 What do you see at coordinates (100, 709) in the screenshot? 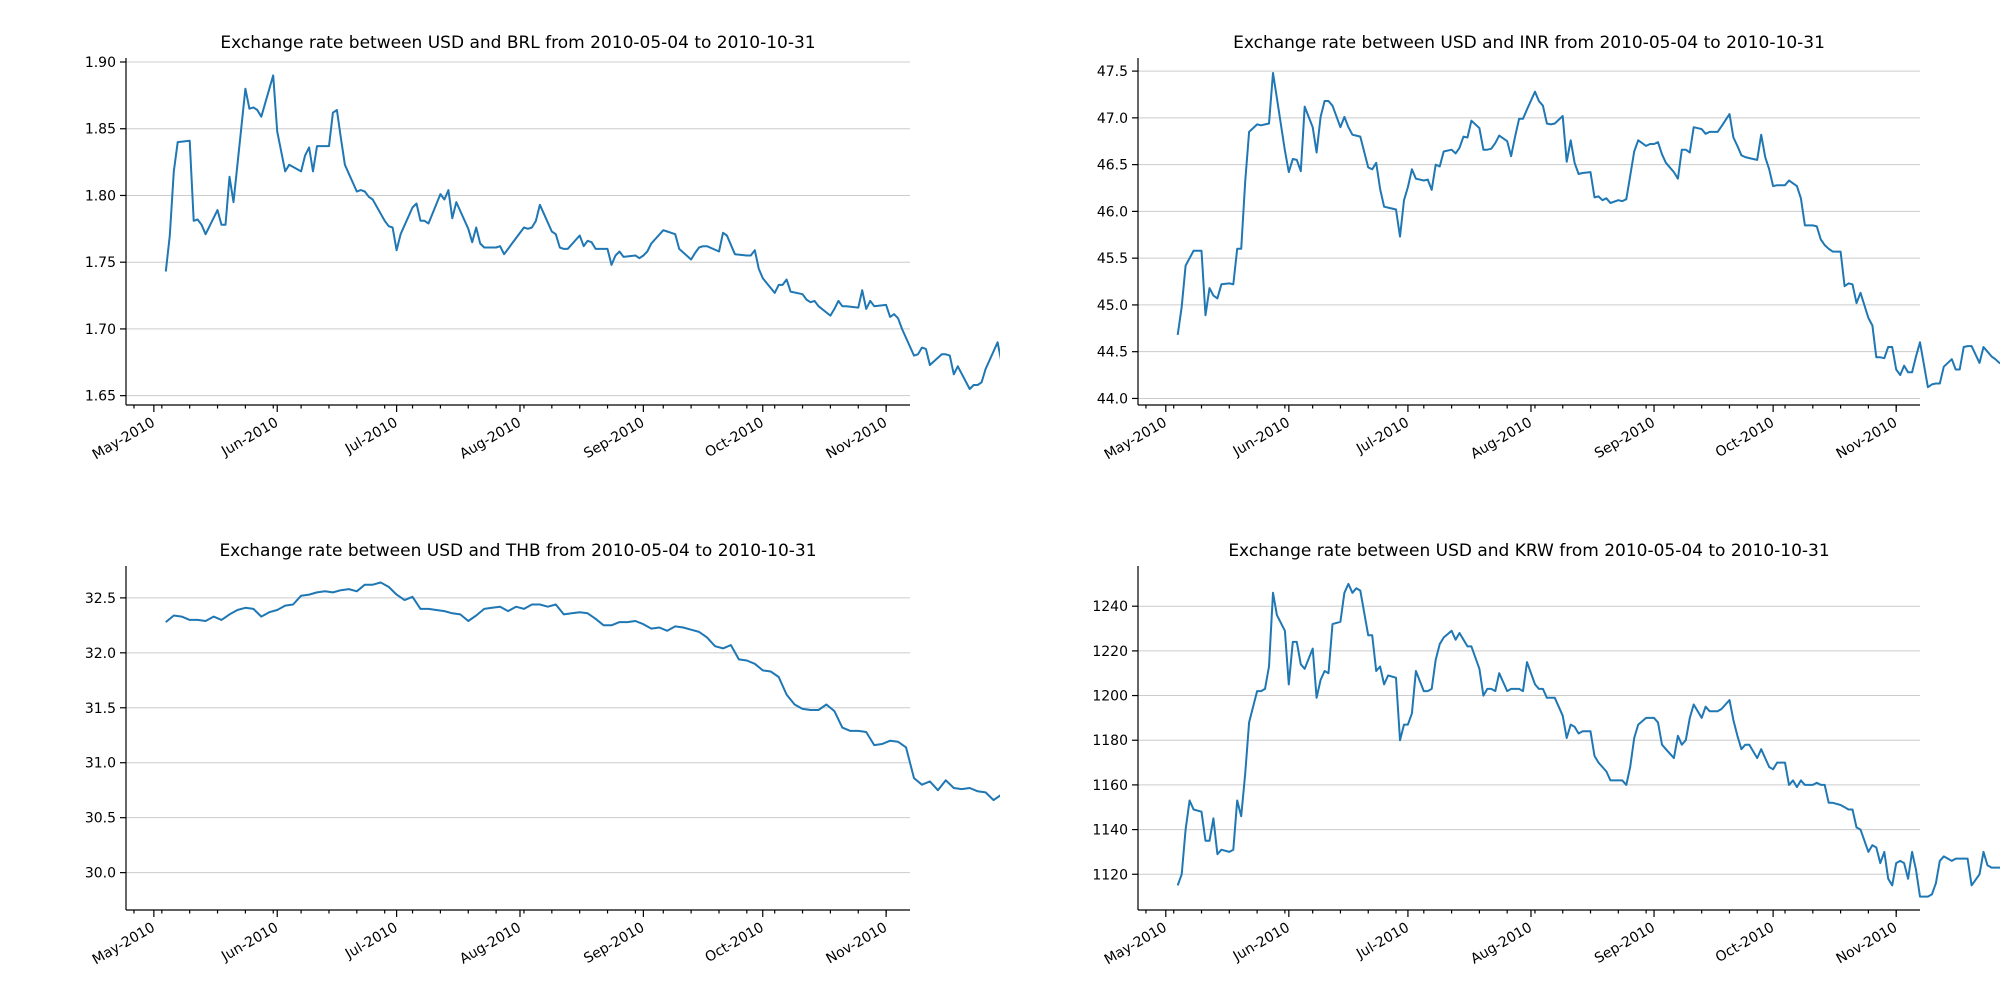
I see `y-tick-label: 31.5` at bounding box center [100, 709].